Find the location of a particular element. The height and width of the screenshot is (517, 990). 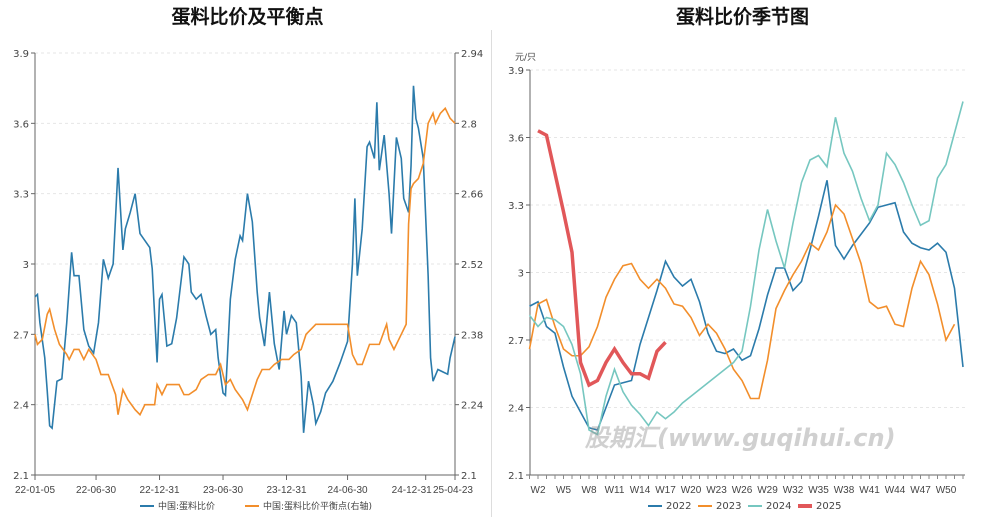

left-chart-title: 蛋料比价及平衡点 is located at coordinates (247, 17).